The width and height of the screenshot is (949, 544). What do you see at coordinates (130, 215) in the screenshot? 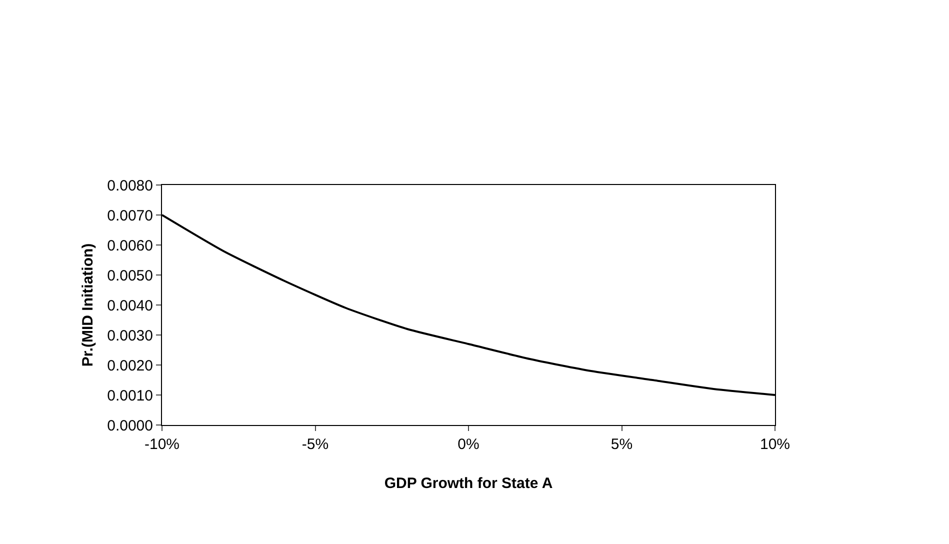
I see `y-tick-label: 0.0070` at bounding box center [130, 215].